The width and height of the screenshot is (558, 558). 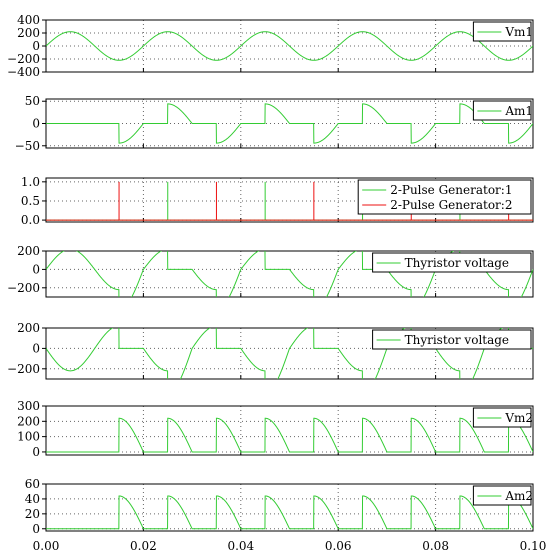 I want to click on legend-label: 2-Pulse Generator:1, so click(x=451, y=190).